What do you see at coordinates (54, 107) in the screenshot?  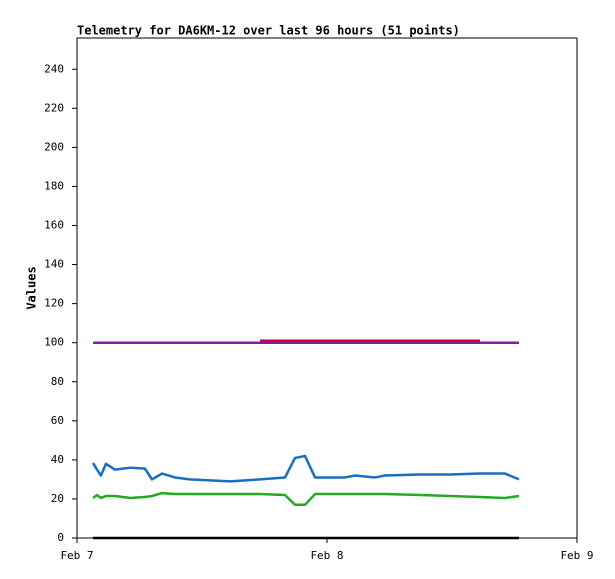 I see `y-tick-label: 220` at bounding box center [54, 107].